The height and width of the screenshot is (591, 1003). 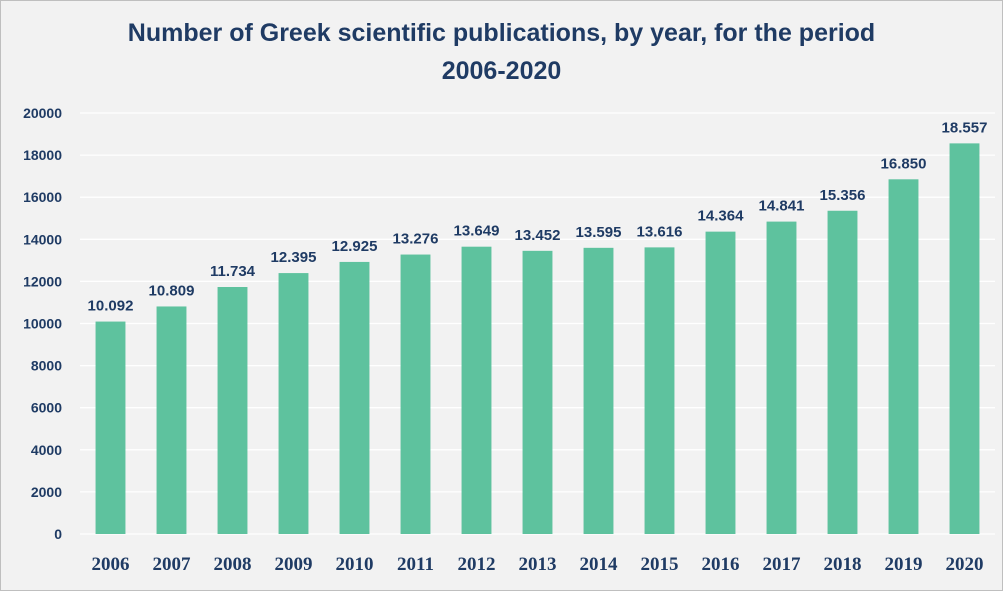 What do you see at coordinates (111, 306) in the screenshot?
I see `data-label: 10.092` at bounding box center [111, 306].